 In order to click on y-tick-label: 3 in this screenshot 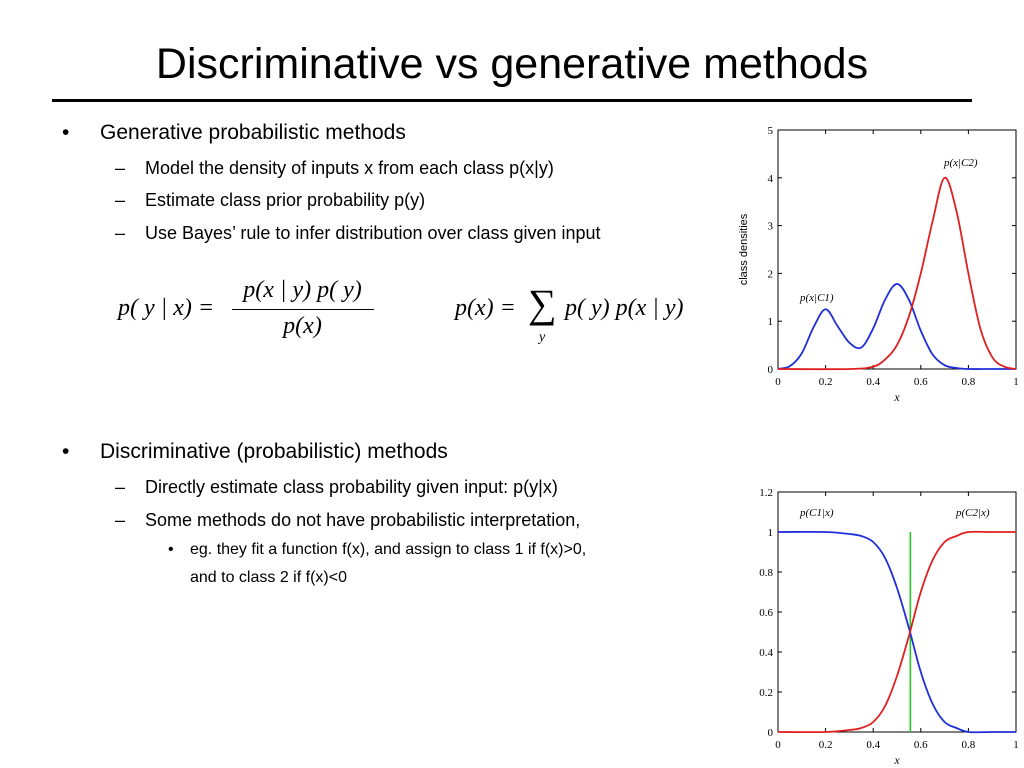, I will do `click(771, 227)`.